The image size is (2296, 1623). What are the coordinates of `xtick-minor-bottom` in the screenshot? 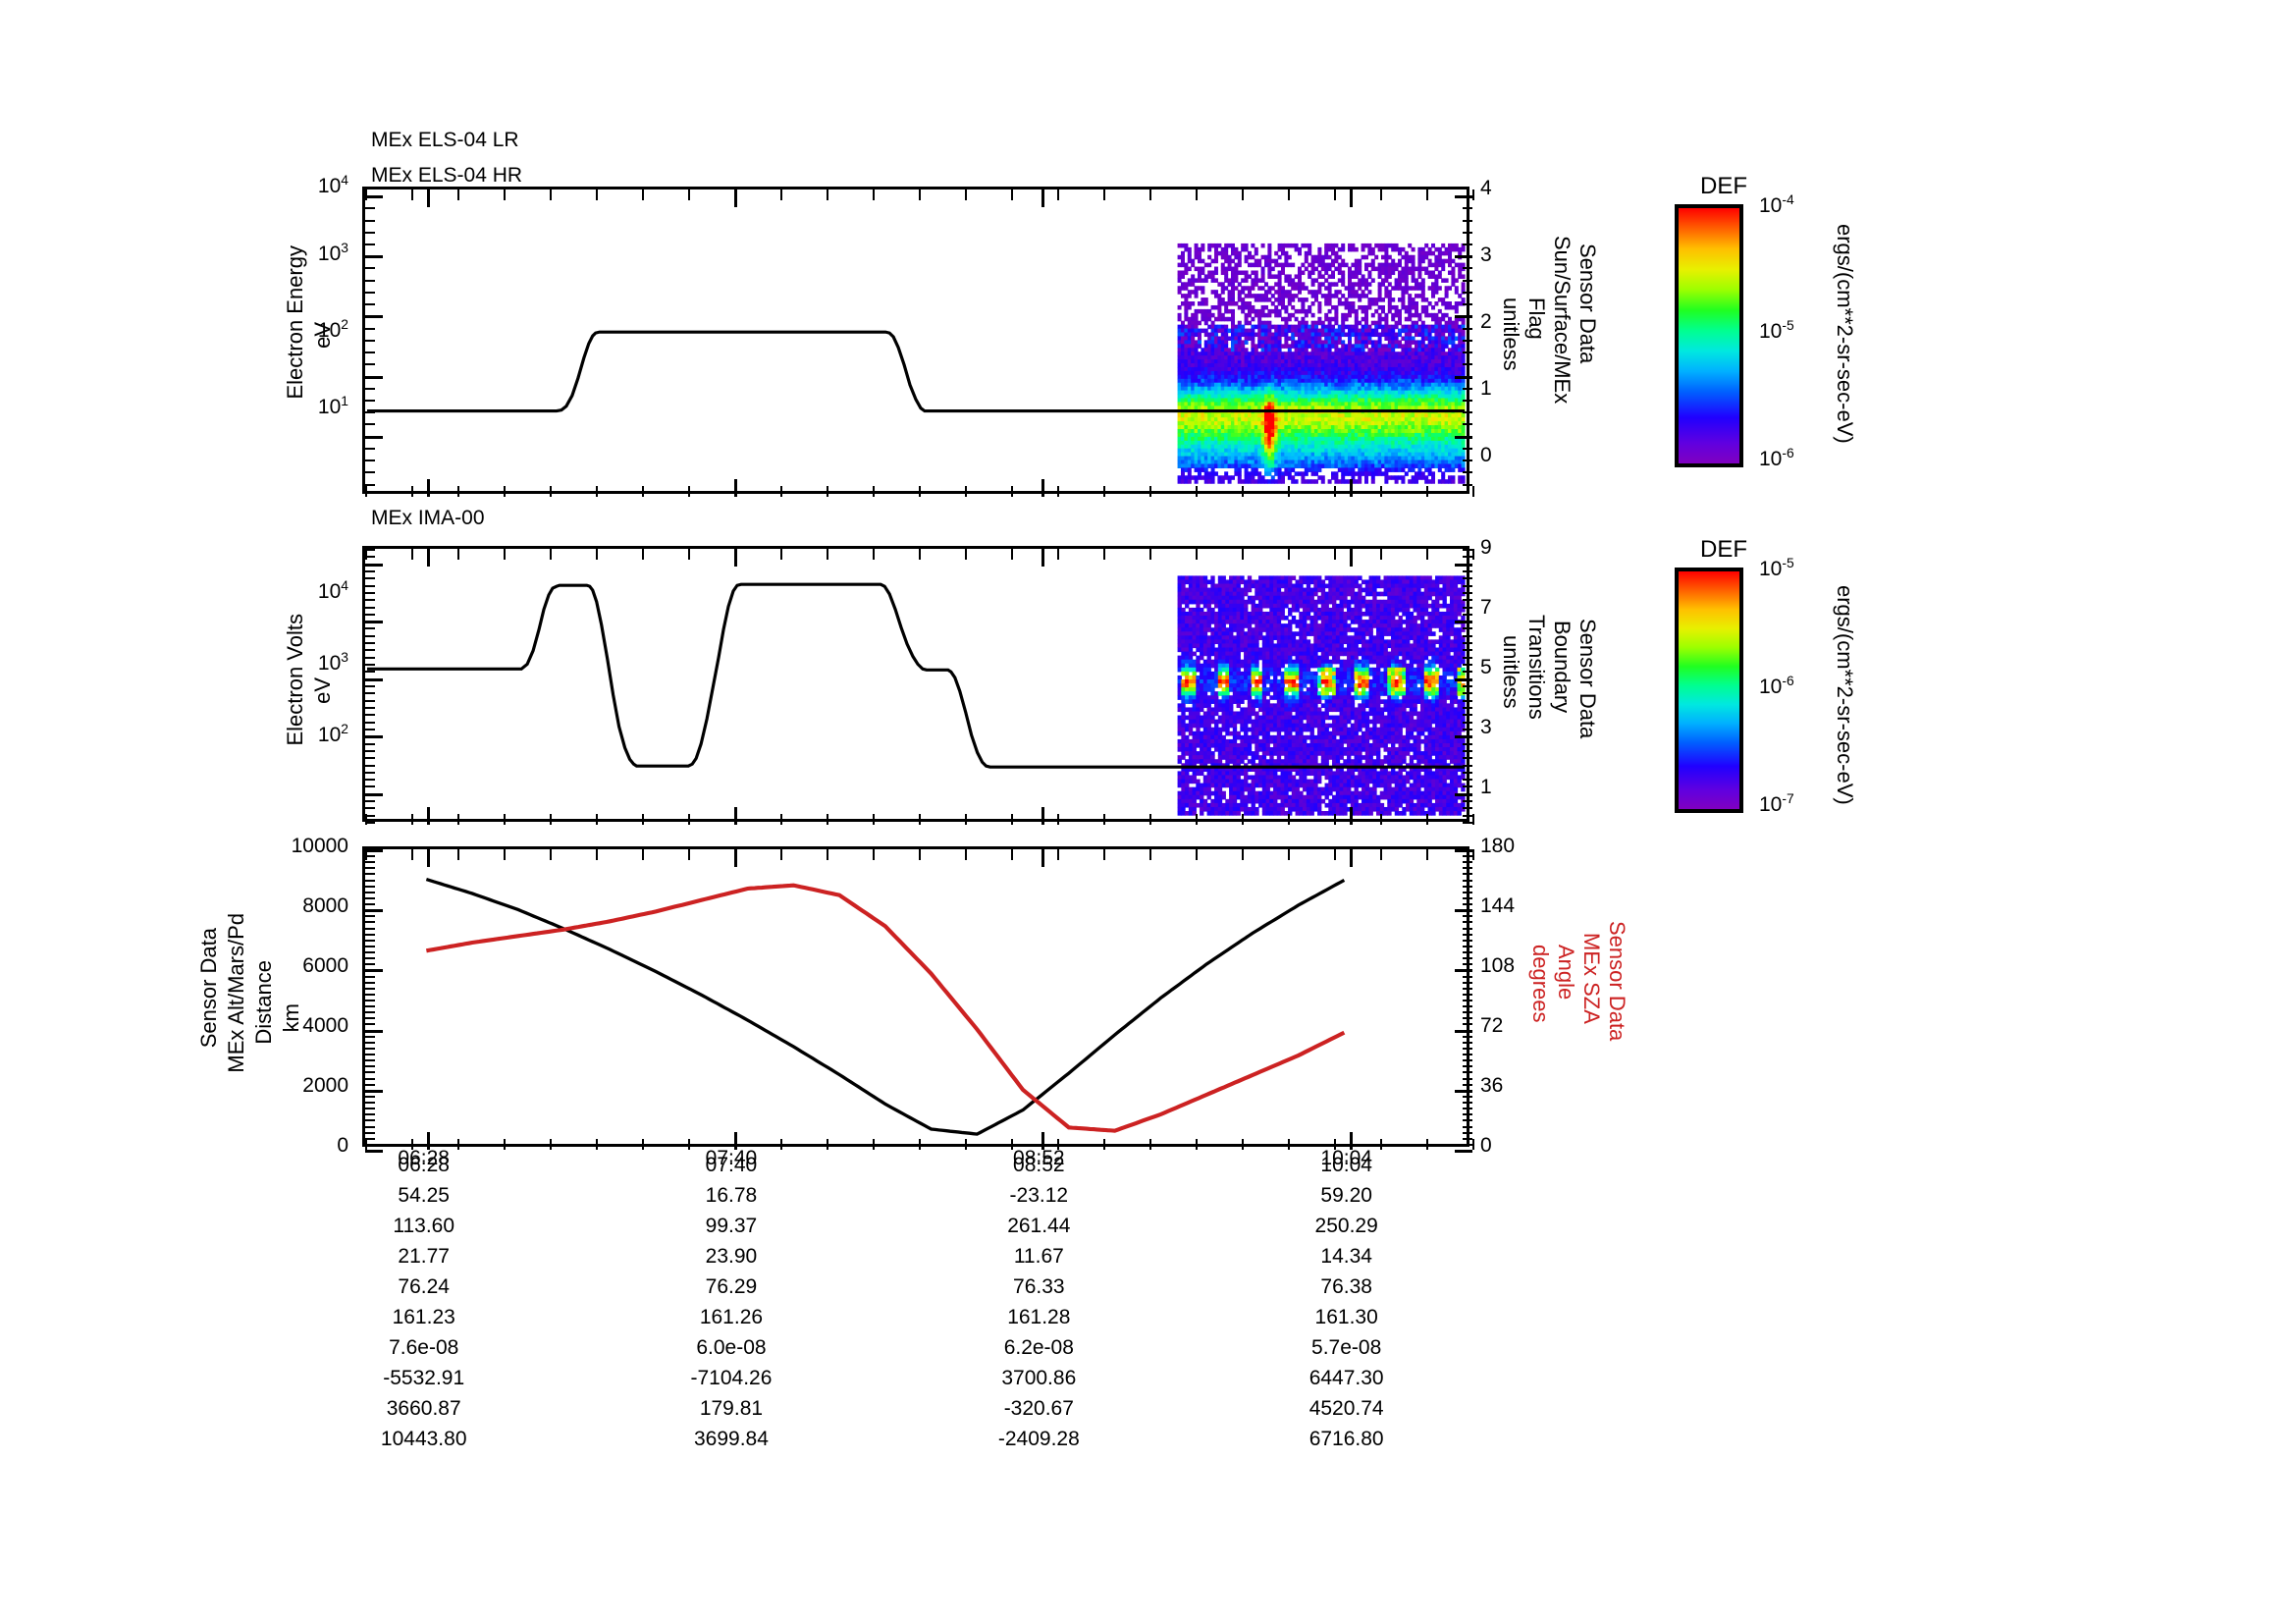 It's located at (1104, 491).